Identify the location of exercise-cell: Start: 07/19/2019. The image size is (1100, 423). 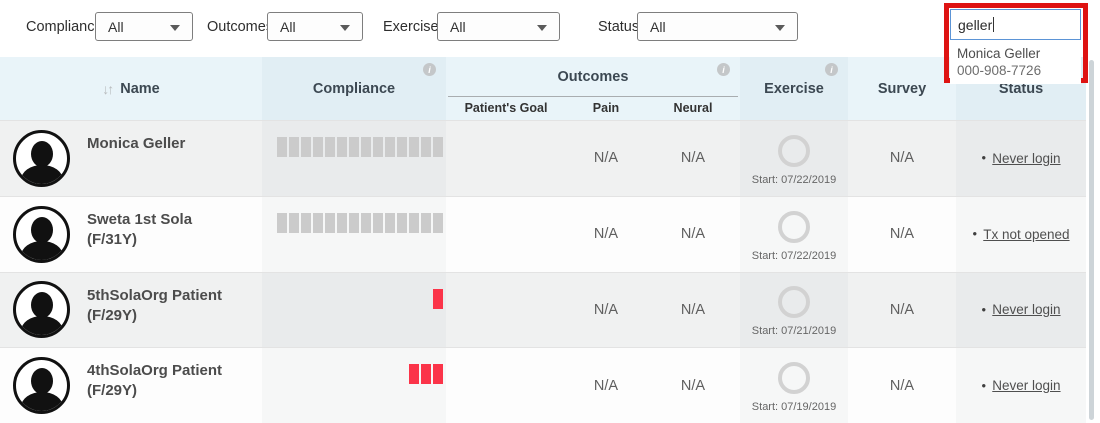
(794, 385).